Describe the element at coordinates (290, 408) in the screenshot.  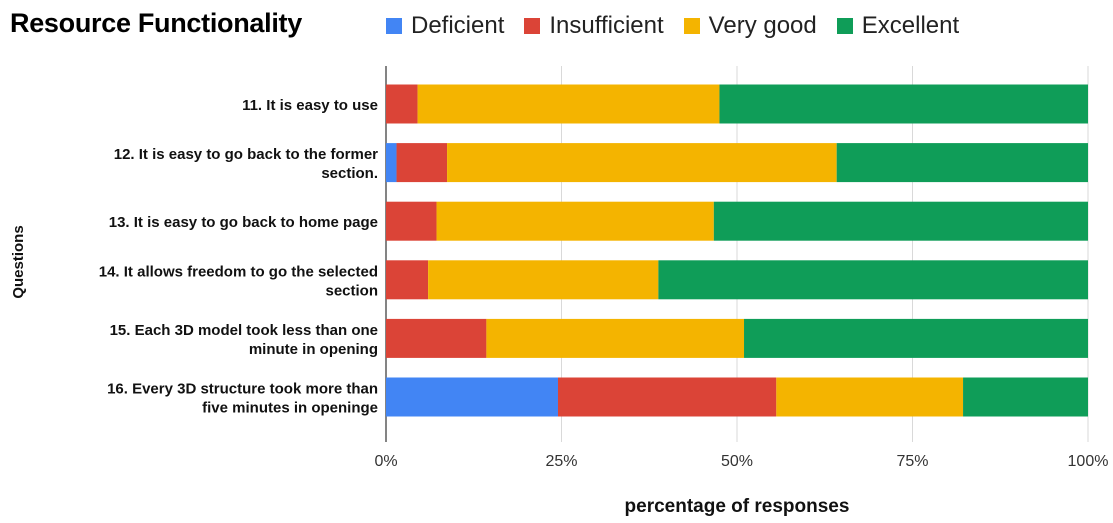
I see `category-label: five minutes in openinge` at that location.